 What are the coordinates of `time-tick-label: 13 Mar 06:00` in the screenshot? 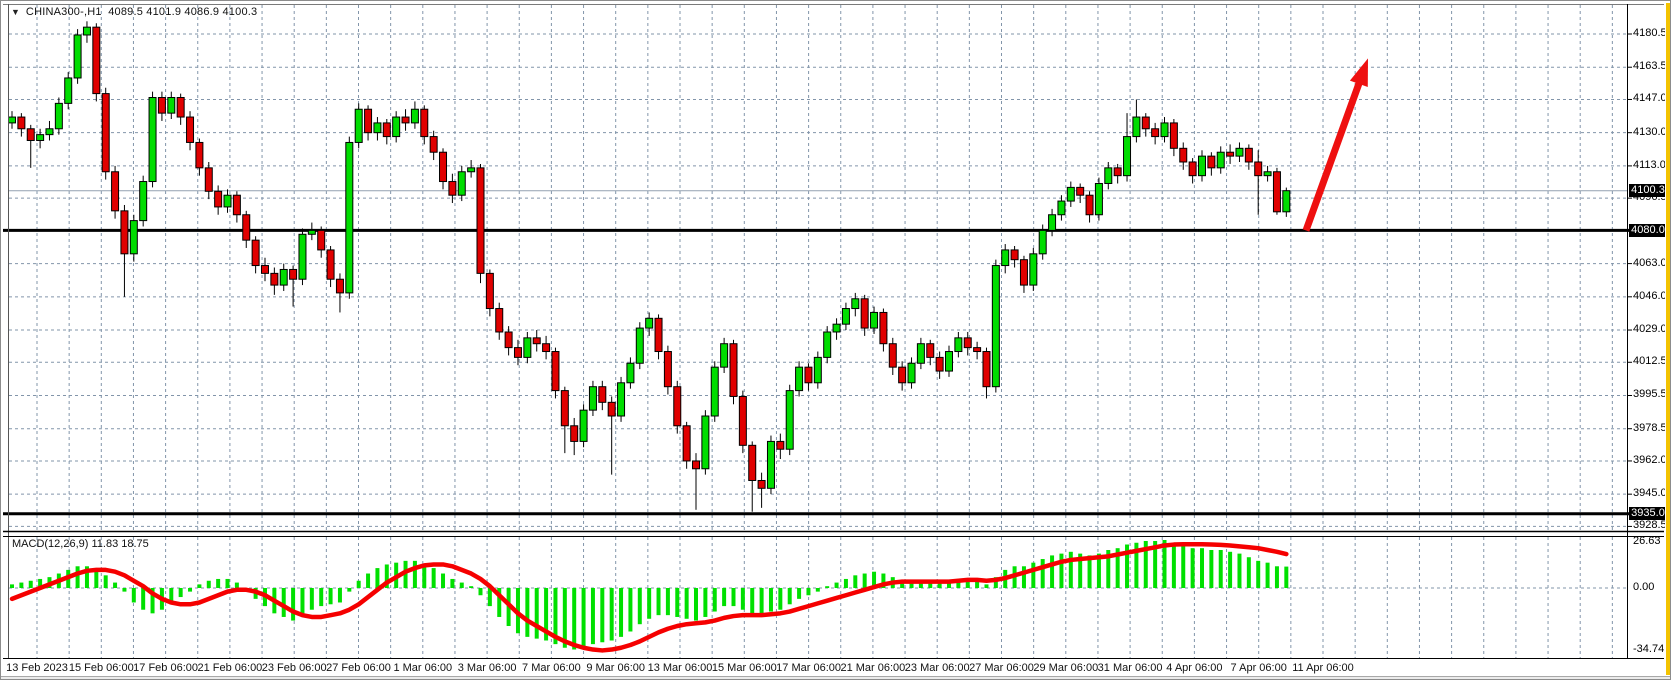 It's located at (680, 668).